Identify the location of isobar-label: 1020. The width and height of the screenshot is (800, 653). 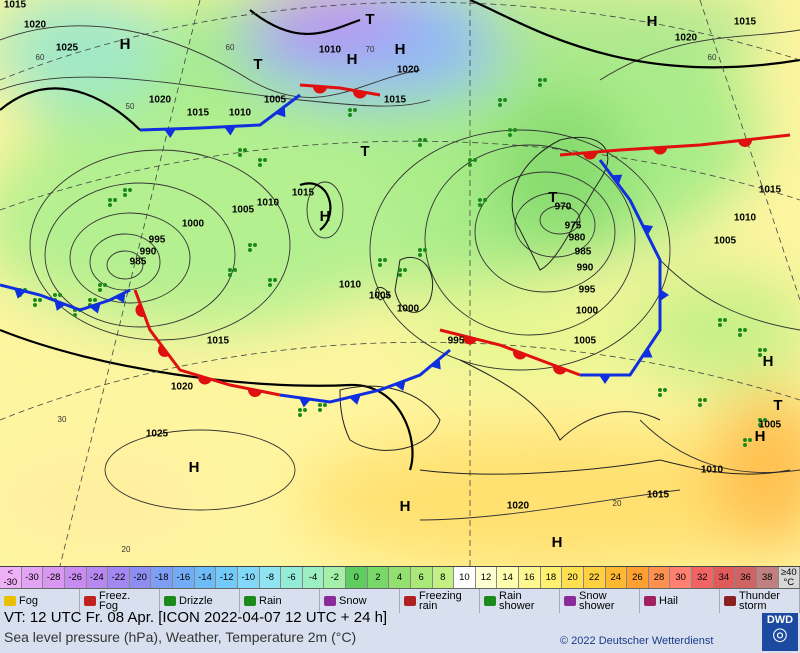
(518, 506).